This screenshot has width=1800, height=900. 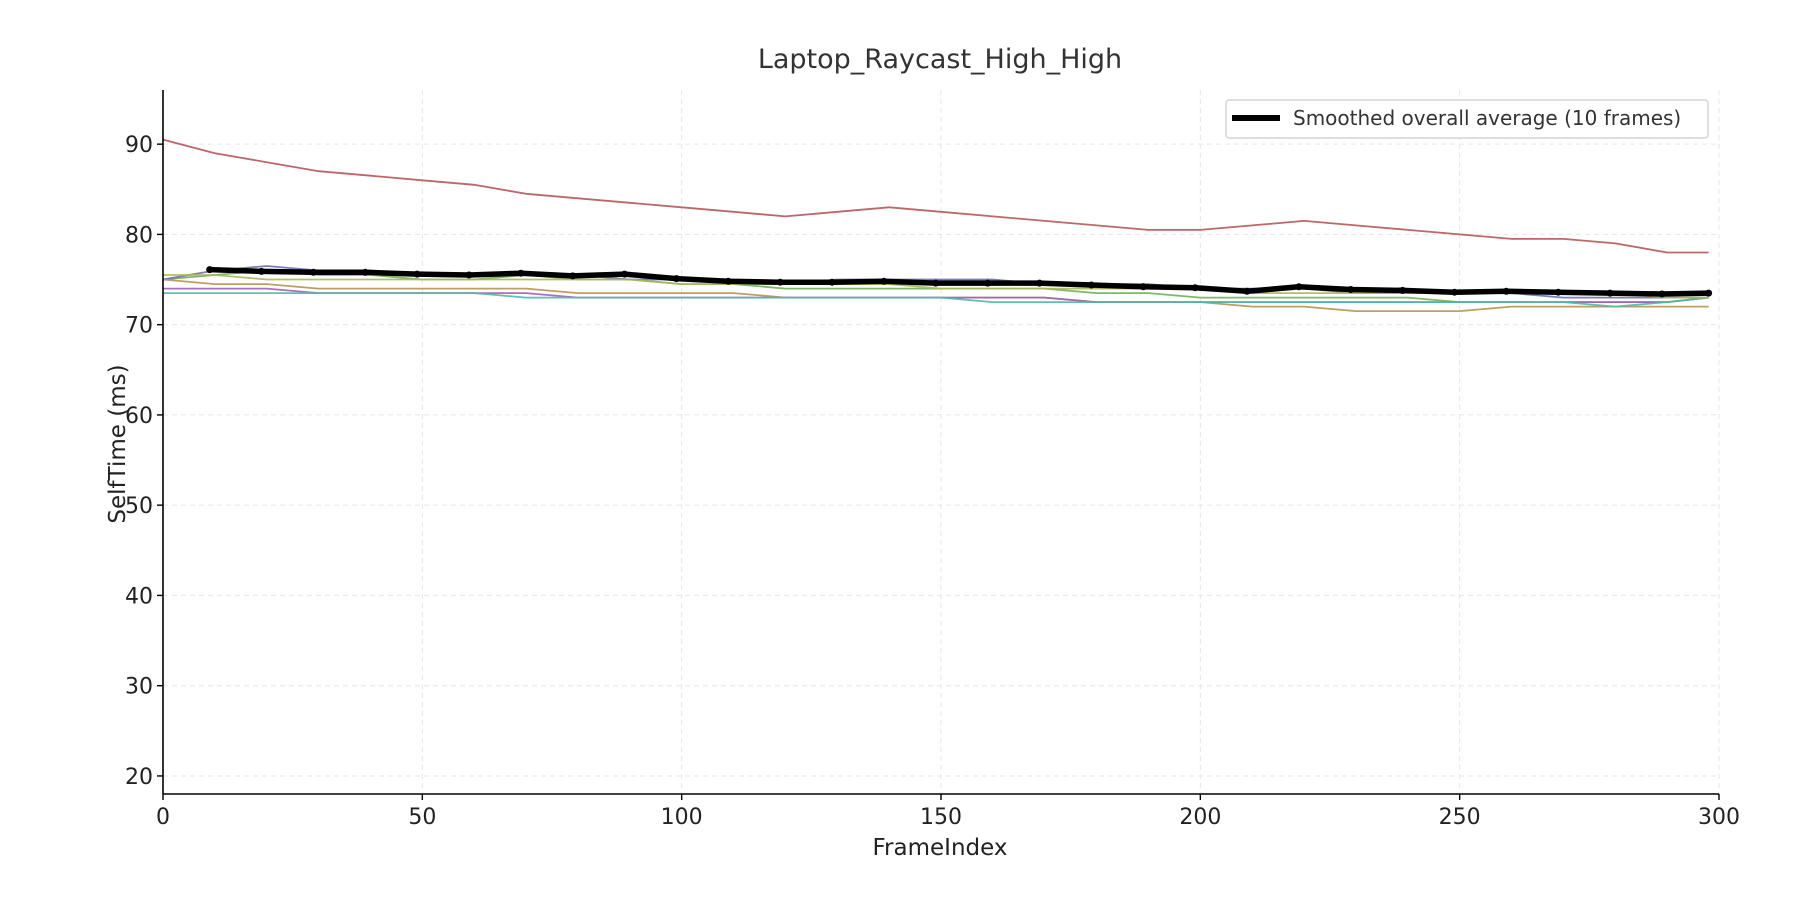 I want to click on y-tick-label: 80, so click(x=139, y=235).